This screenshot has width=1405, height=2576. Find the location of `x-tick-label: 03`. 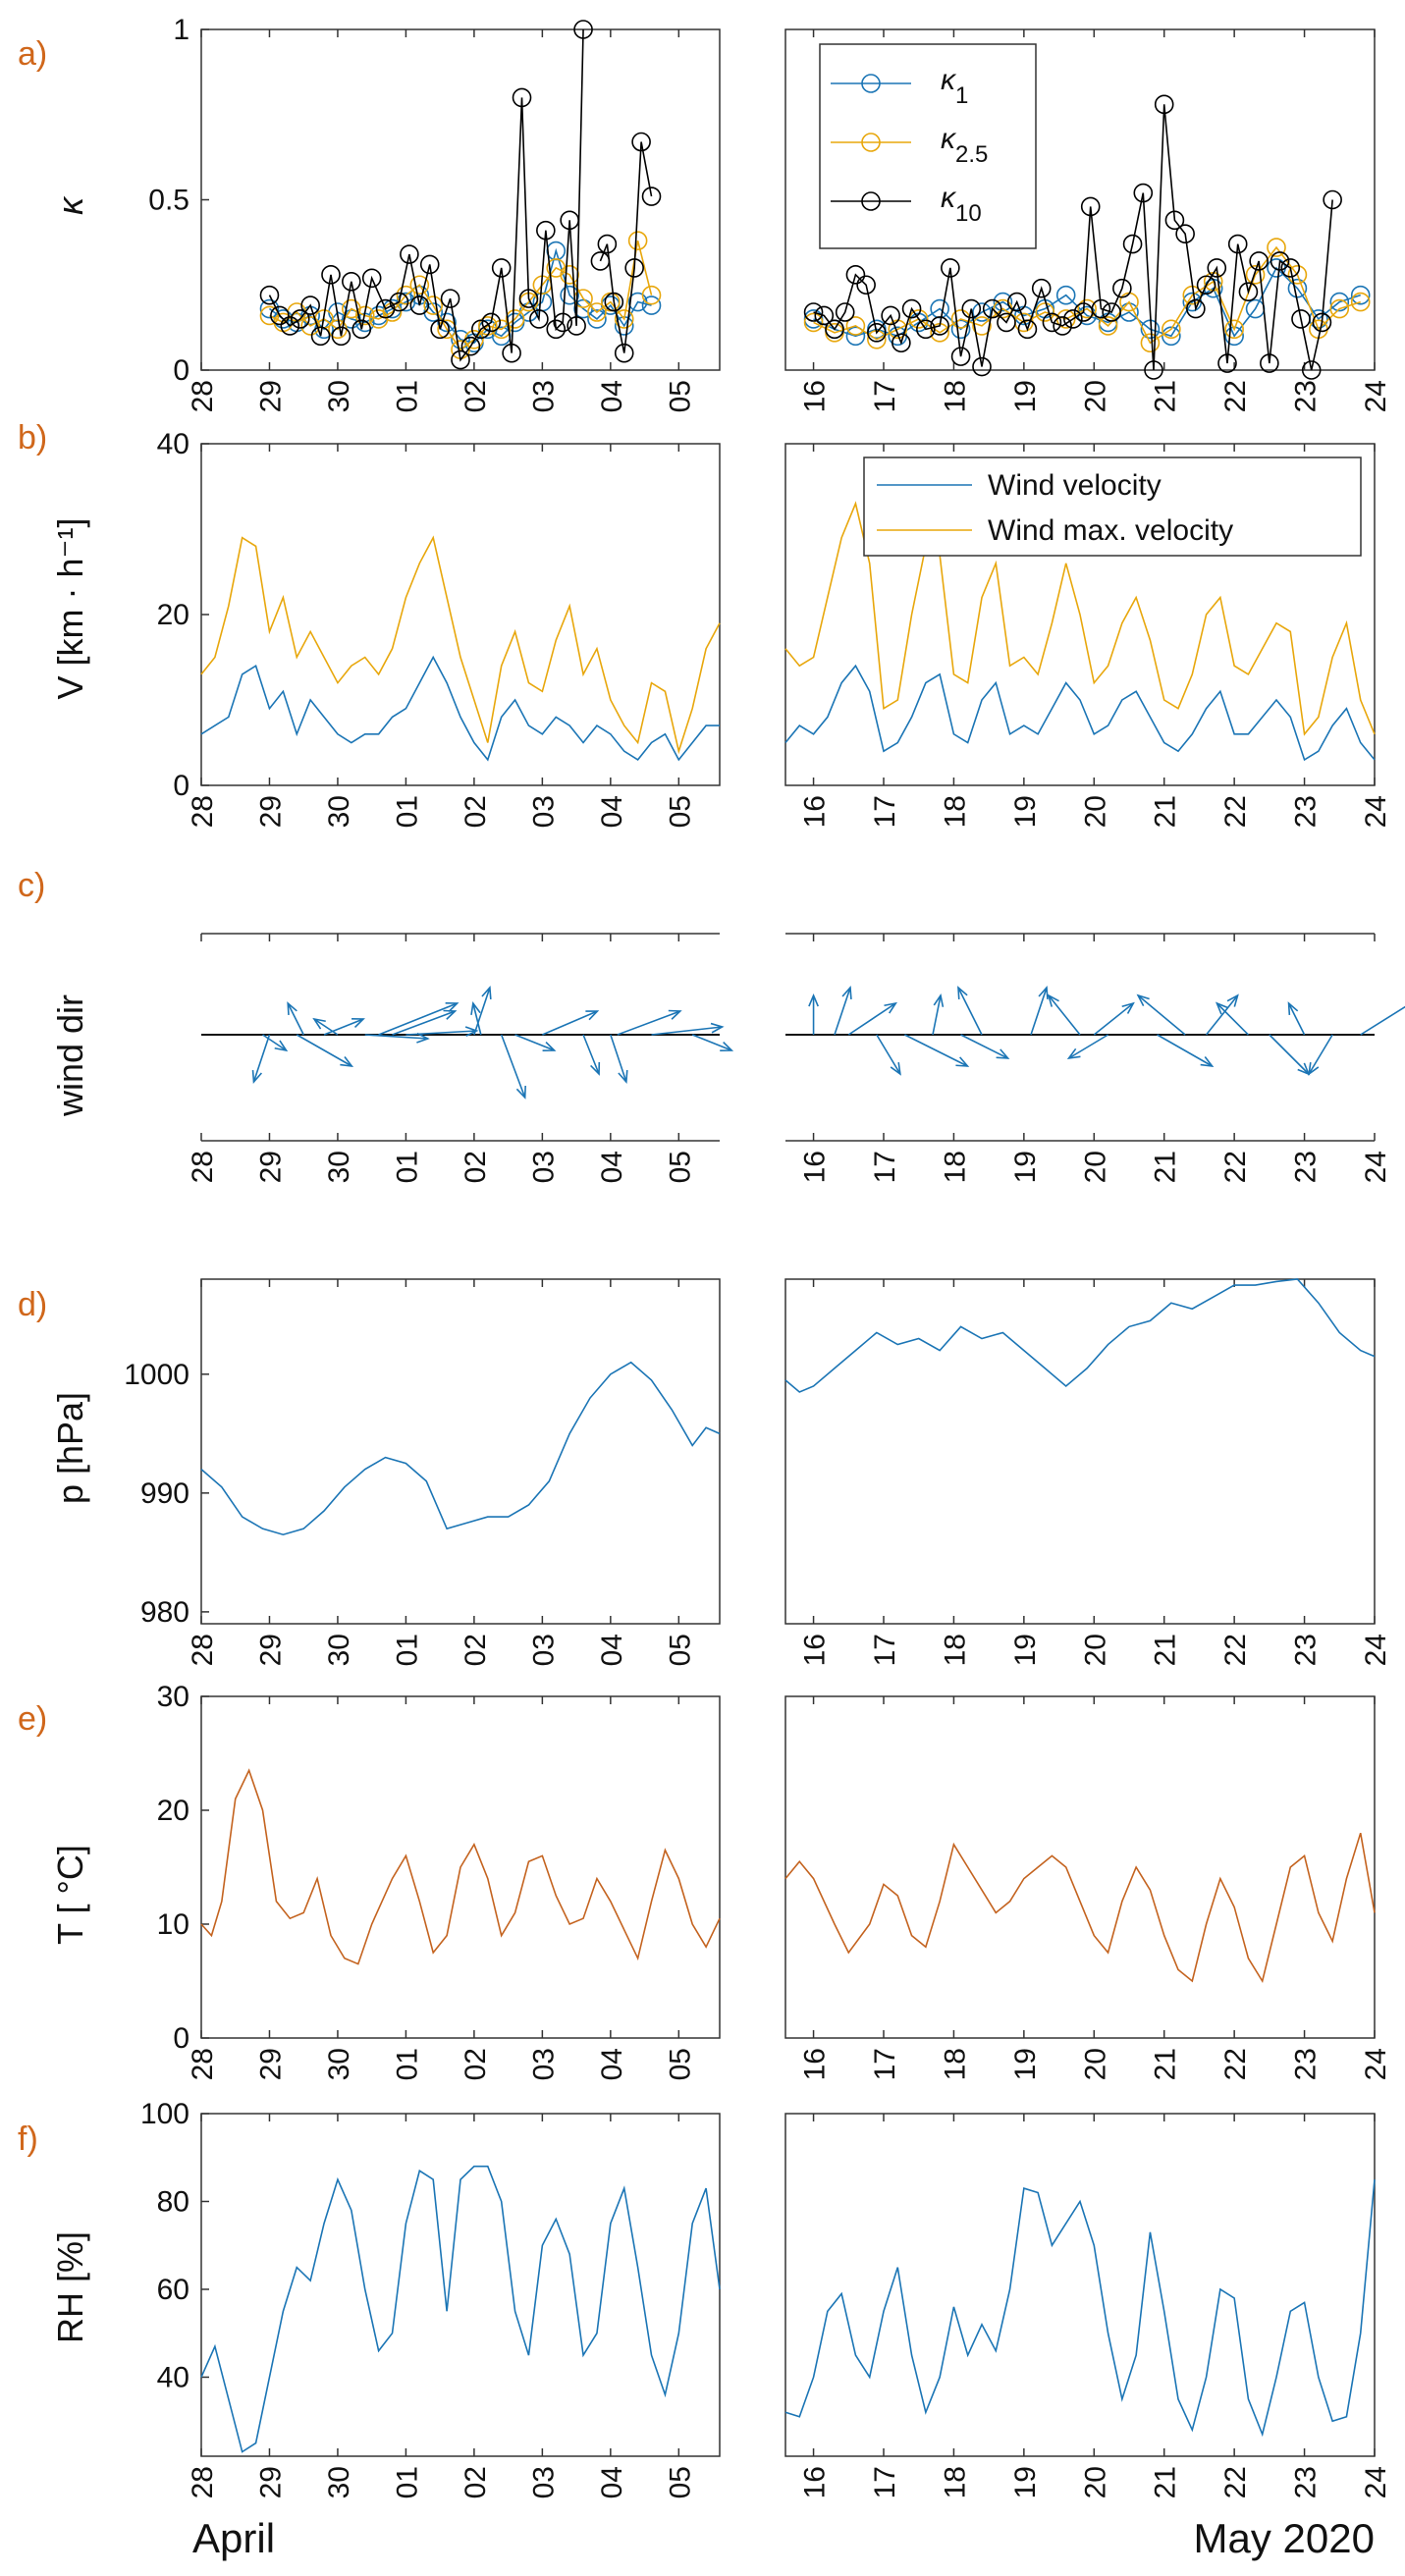

x-tick-label: 03 is located at coordinates (543, 1650).